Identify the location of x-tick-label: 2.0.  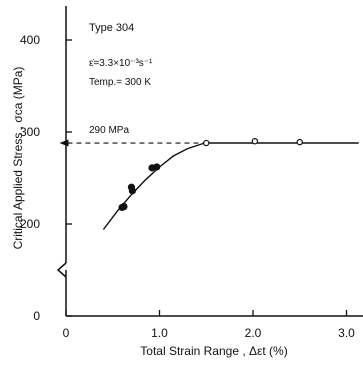
(253, 333).